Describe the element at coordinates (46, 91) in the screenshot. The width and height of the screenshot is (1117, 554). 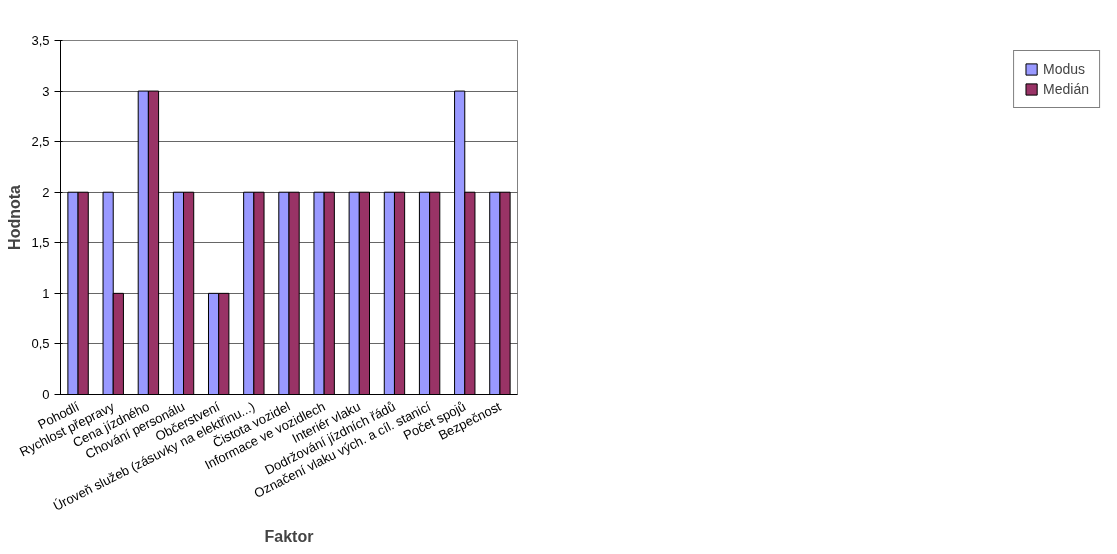
I see `y-tick-label: 3` at that location.